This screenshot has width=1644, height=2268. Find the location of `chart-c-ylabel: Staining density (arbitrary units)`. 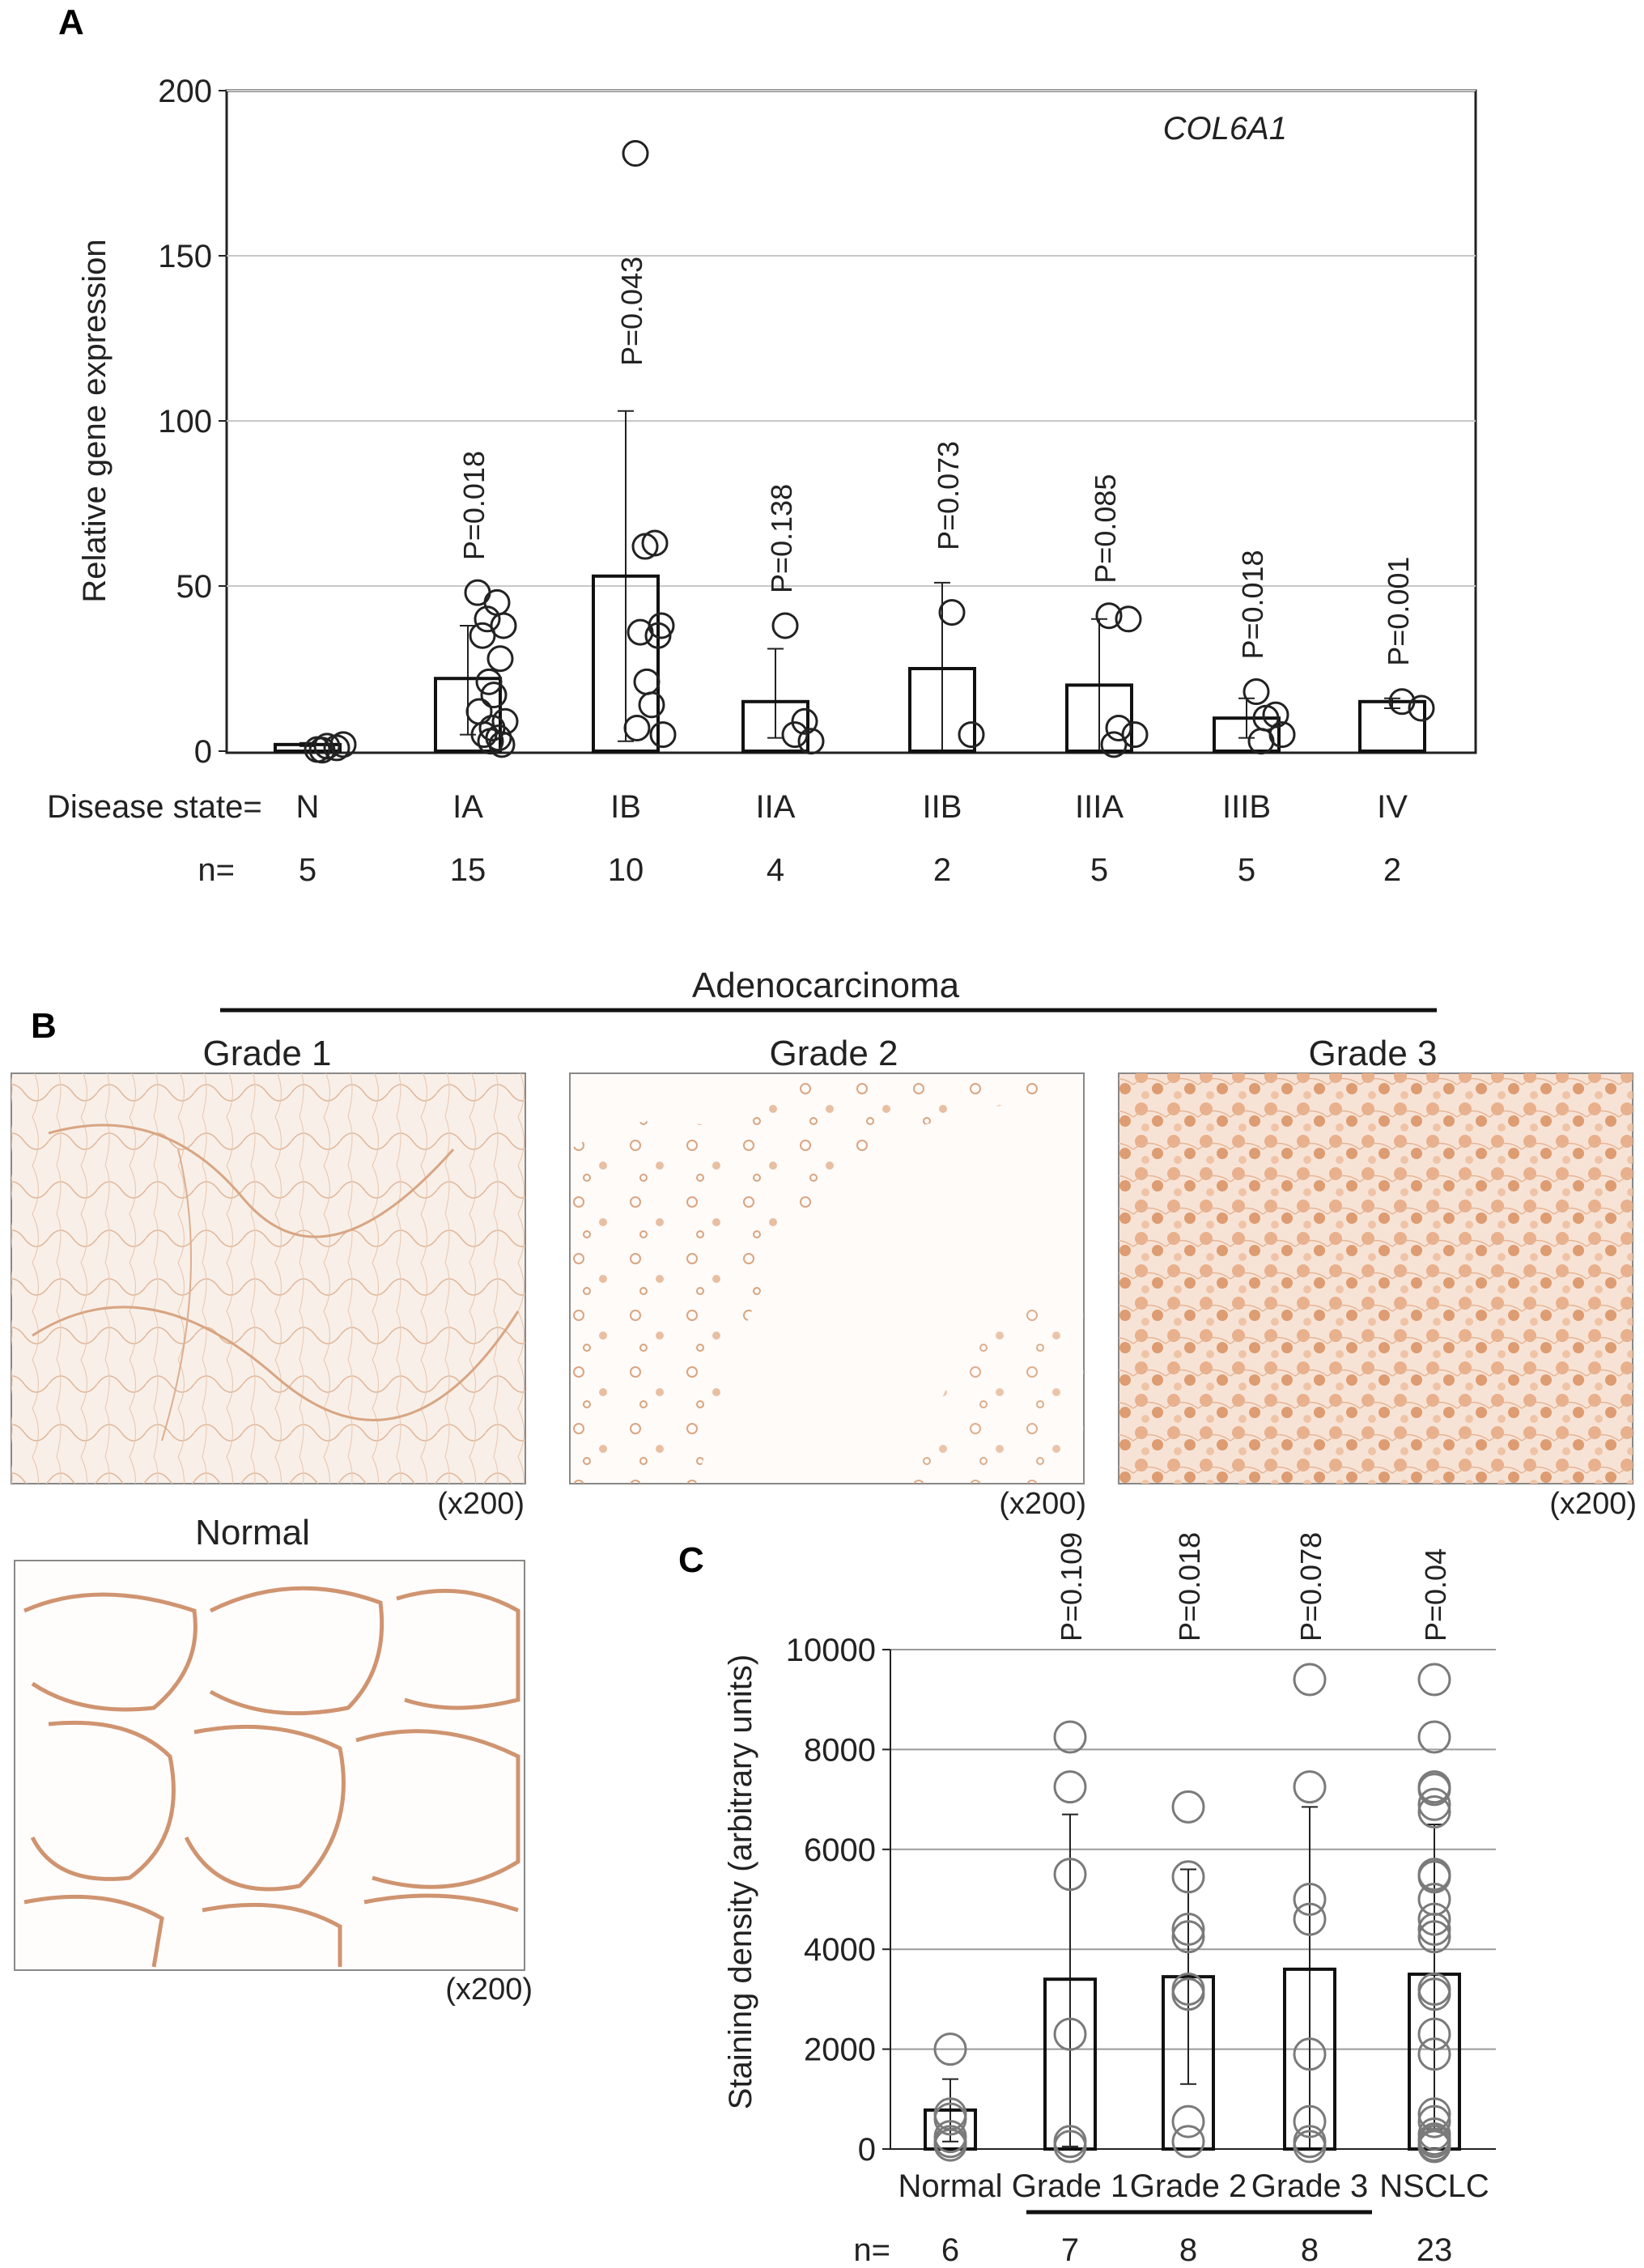

chart-c-ylabel: Staining density (arbitrary units) is located at coordinates (740, 1881).